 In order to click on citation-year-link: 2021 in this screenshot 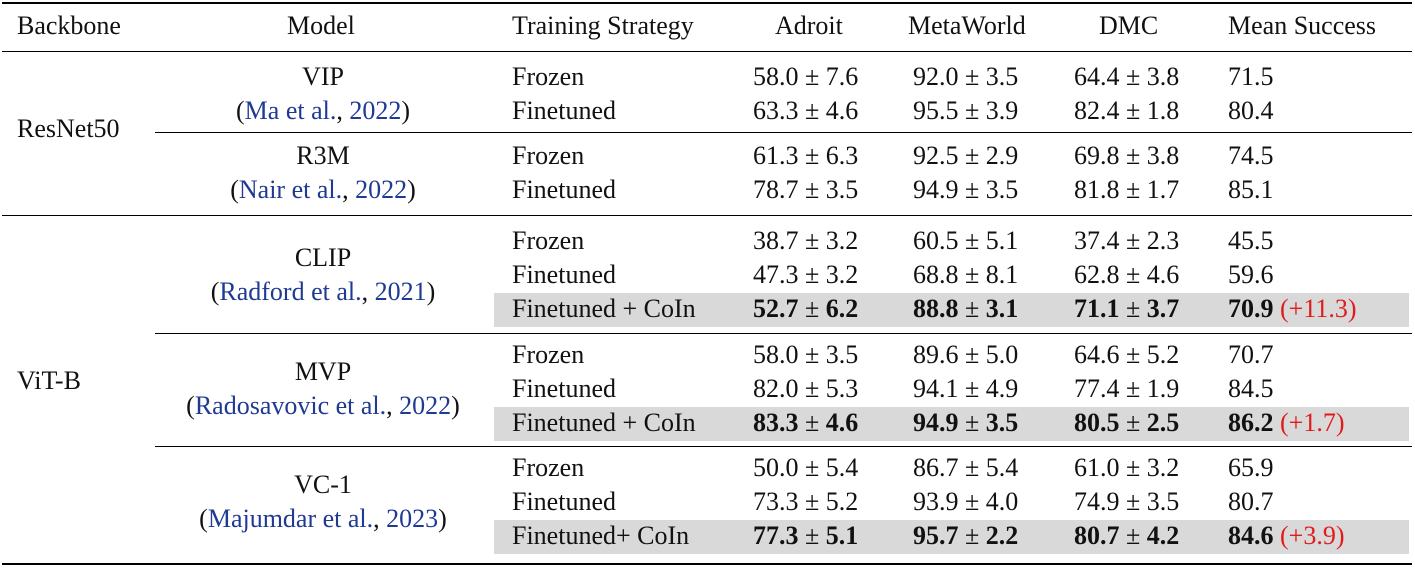, I will do `click(400, 291)`.